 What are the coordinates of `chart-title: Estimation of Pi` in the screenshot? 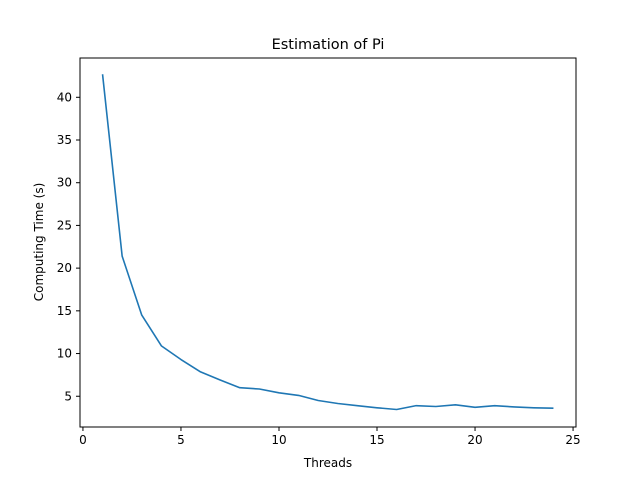 It's located at (328, 45).